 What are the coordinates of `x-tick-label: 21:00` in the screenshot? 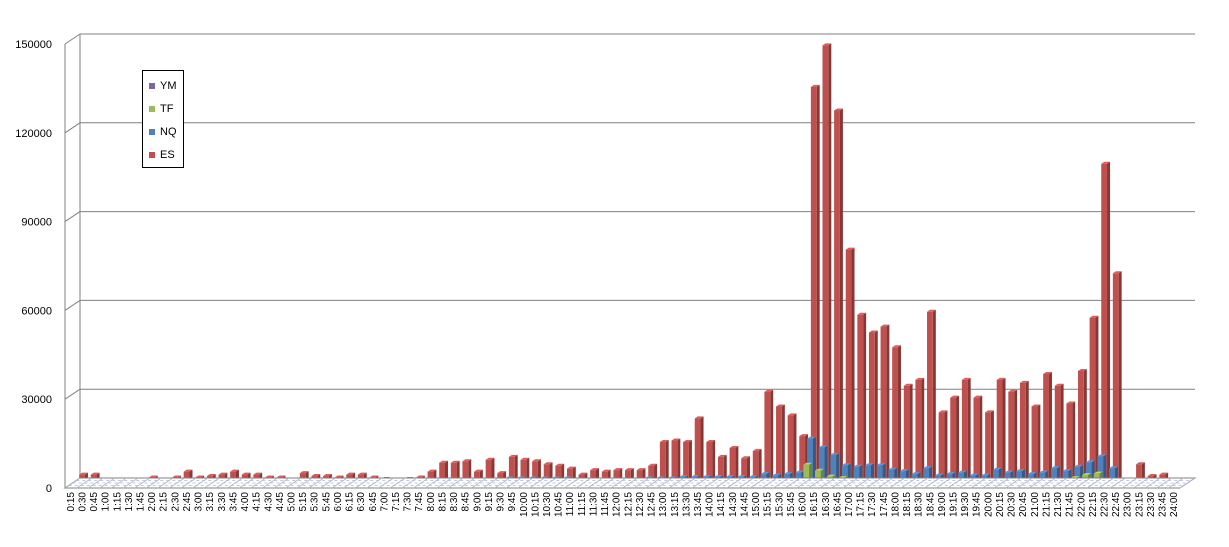 It's located at (1035, 504).